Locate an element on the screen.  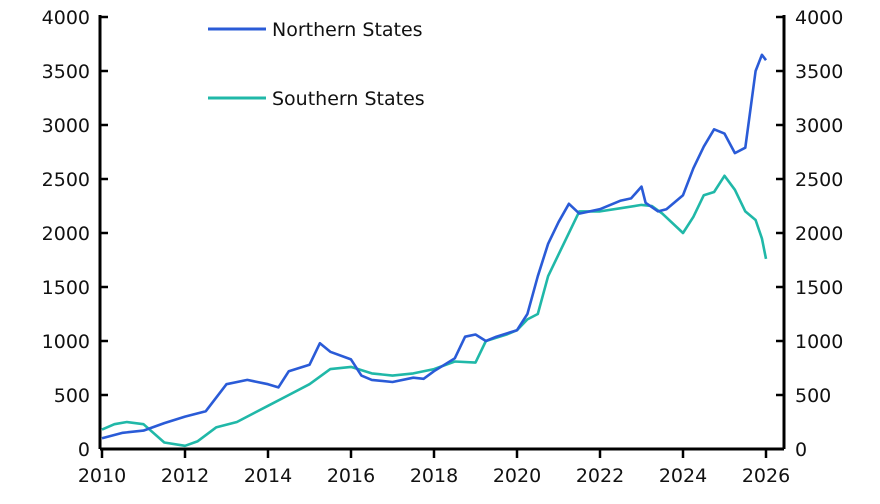
y-tick-label-right: 2500 is located at coordinates (819, 180).